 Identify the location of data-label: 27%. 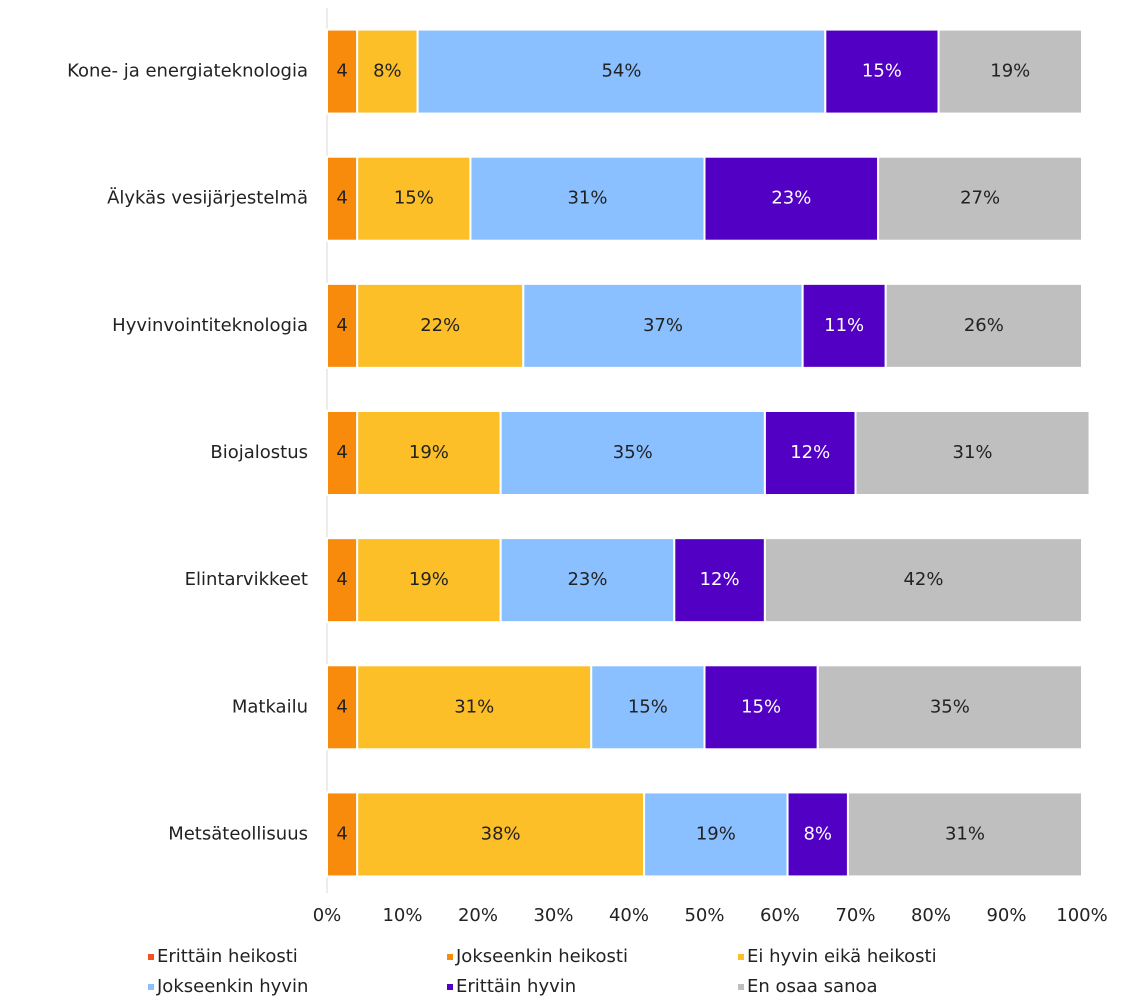
(980, 198).